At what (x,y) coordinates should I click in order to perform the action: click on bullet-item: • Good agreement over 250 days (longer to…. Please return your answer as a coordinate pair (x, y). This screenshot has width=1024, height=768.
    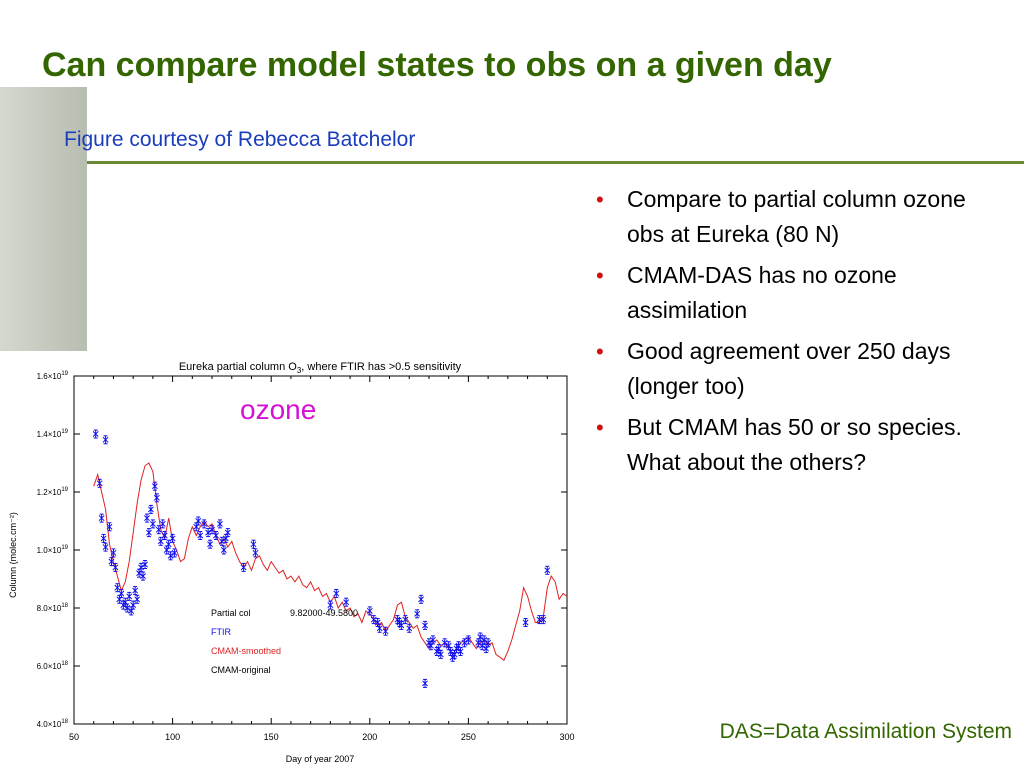
    Looking at the image, I should click on (801, 369).